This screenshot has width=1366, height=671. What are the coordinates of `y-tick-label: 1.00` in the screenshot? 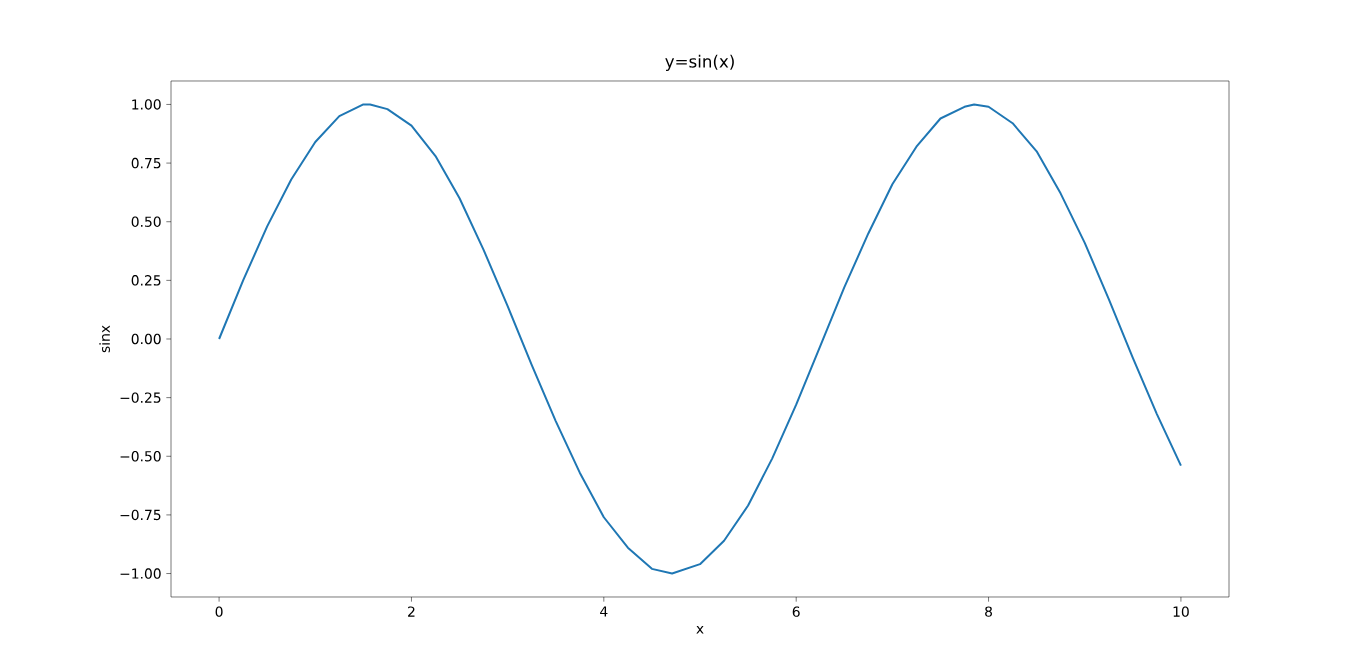 It's located at (146, 104).